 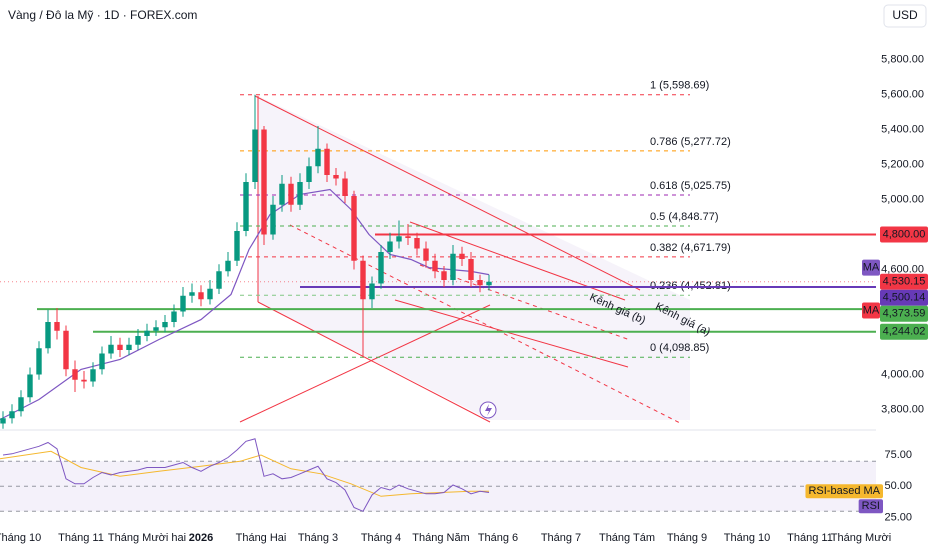 I want to click on price-tag-label: 4,244.02, so click(x=904, y=332).